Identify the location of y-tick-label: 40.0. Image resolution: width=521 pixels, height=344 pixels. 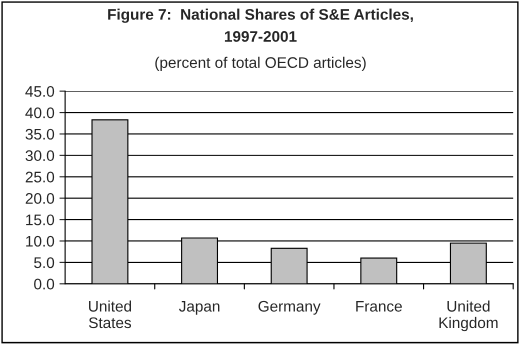
(39, 112).